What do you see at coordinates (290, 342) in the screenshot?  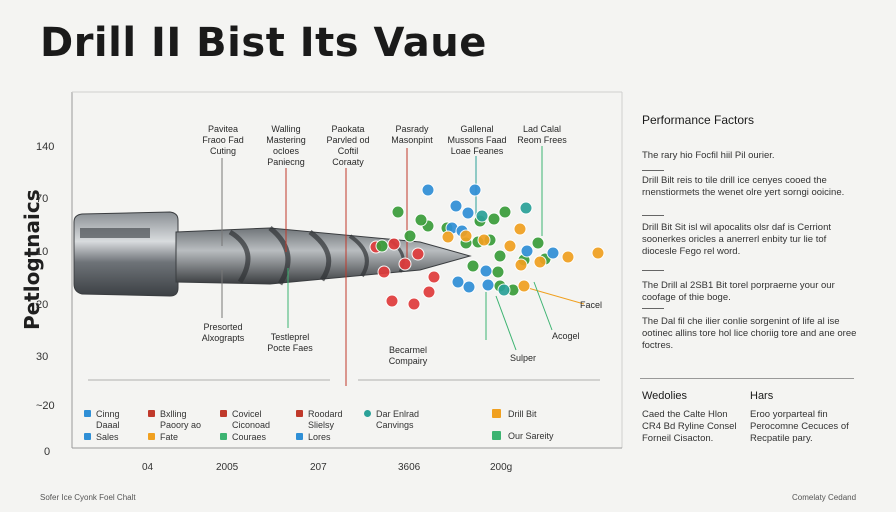 I see `annotation-bottom-2: Testleprel Pocte Faes` at bounding box center [290, 342].